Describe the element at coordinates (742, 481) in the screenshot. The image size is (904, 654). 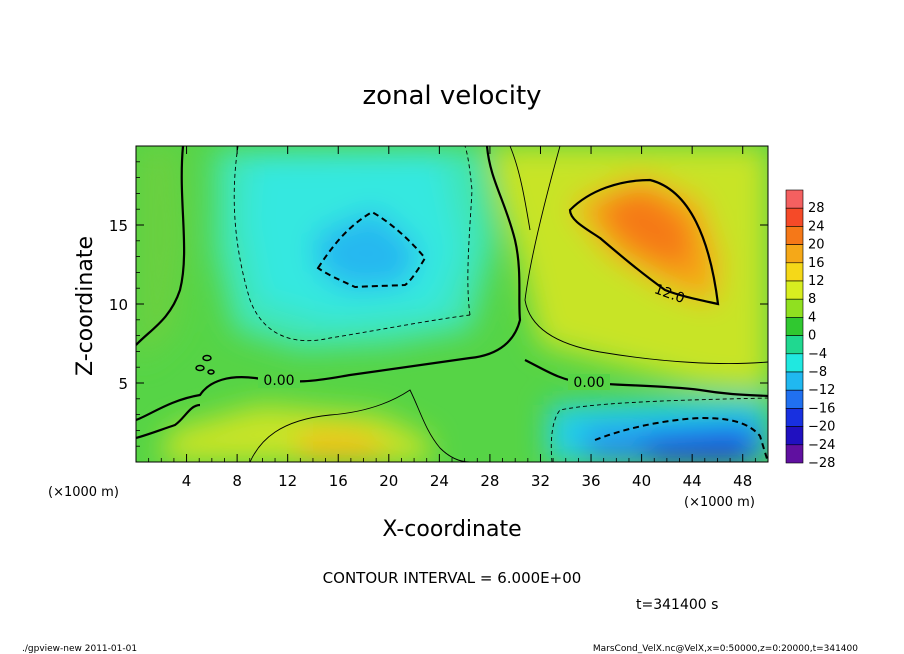
I see `x-tick-label: 48` at that location.